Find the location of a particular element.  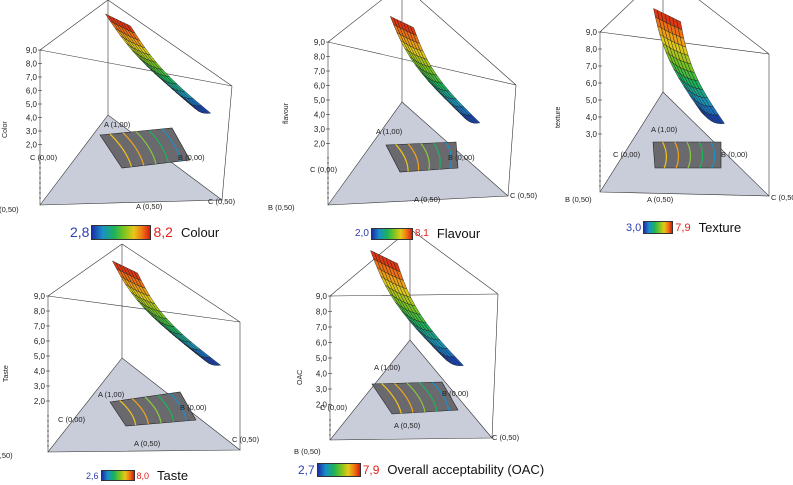

legend-min: 3,0 is located at coordinates (634, 227).